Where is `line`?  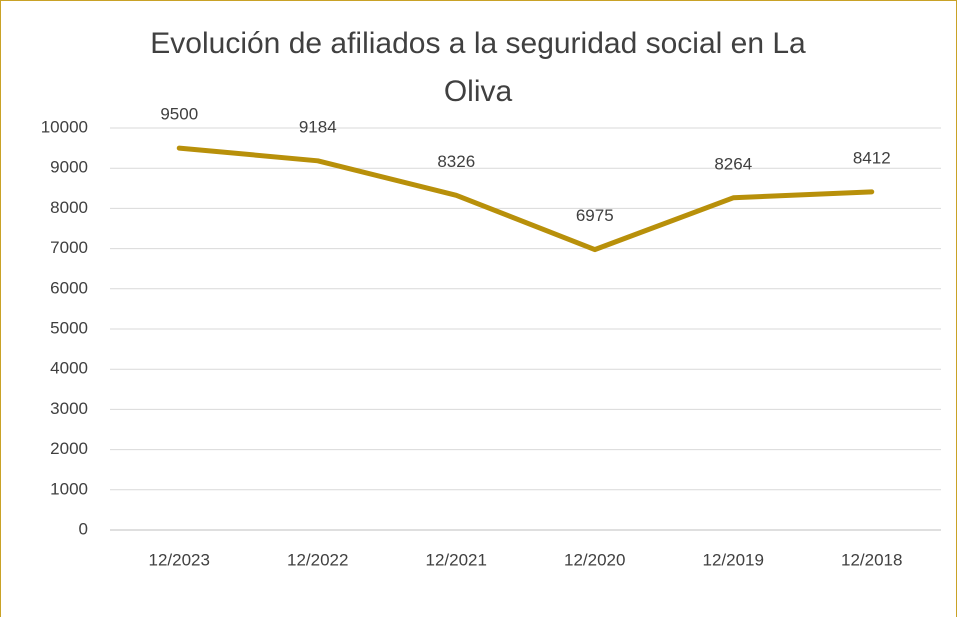
line is located at coordinates (525, 199).